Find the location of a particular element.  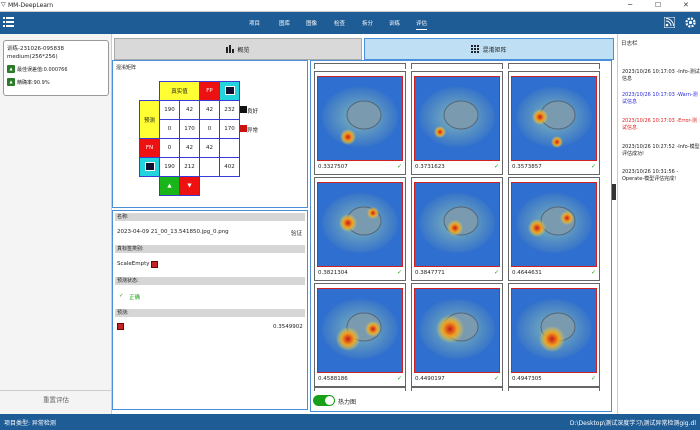

gallery-tile: 0.3573857 ✓ is located at coordinates (554, 123).